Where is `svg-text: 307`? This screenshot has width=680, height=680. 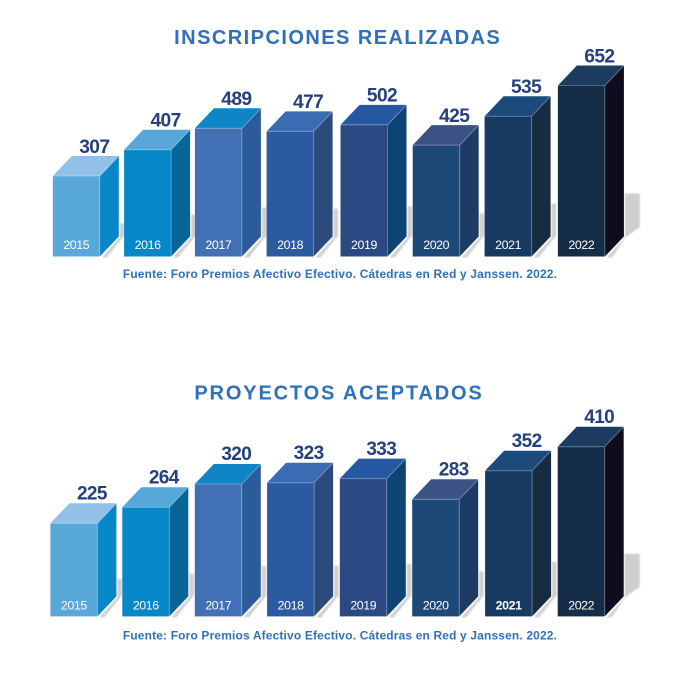
svg-text: 307 is located at coordinates (94, 147).